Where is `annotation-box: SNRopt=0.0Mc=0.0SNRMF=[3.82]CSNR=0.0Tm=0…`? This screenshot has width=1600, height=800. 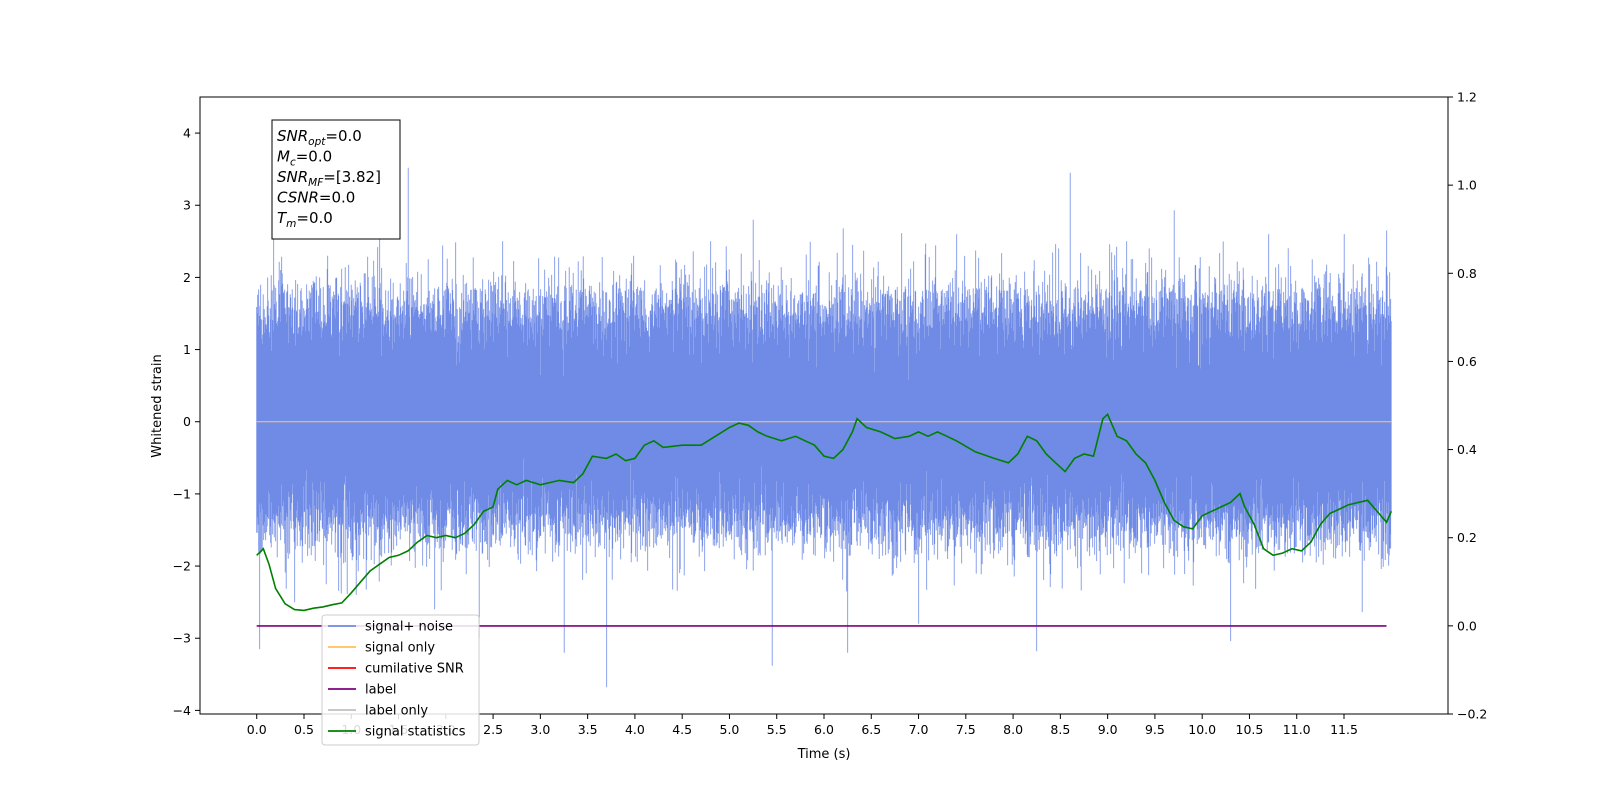 annotation-box: SNRopt=0.0Mc=0.0SNRMF=[3.82]CSNR=0.0Tm=0… is located at coordinates (336, 179).